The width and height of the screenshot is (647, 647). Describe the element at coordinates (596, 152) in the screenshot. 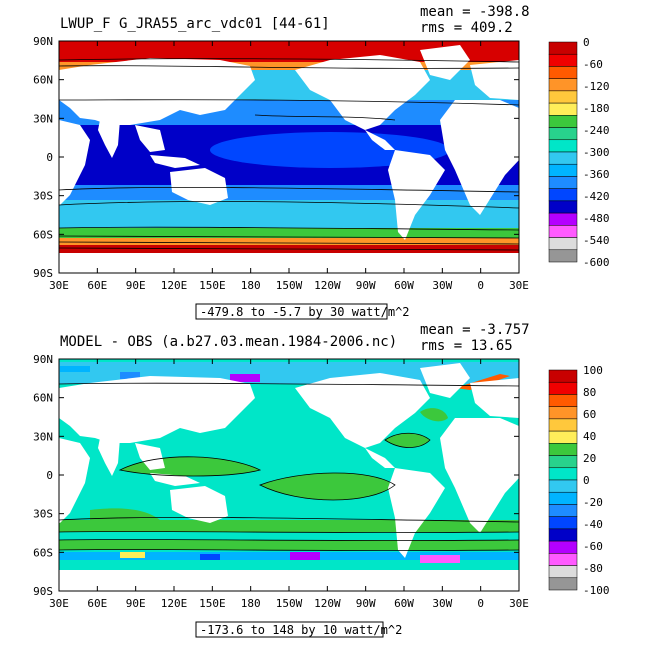

I see `colorbar-tick-label: -300` at that location.